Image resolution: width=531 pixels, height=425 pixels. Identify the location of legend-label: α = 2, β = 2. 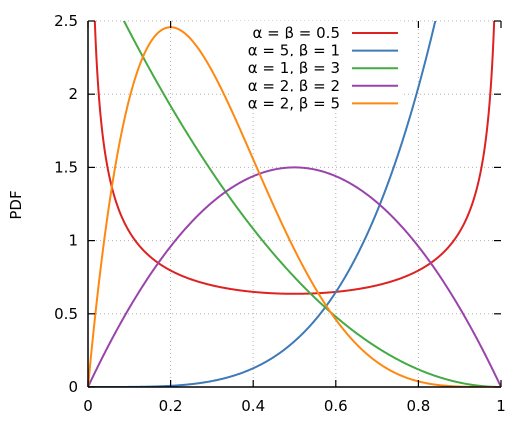
(294, 86).